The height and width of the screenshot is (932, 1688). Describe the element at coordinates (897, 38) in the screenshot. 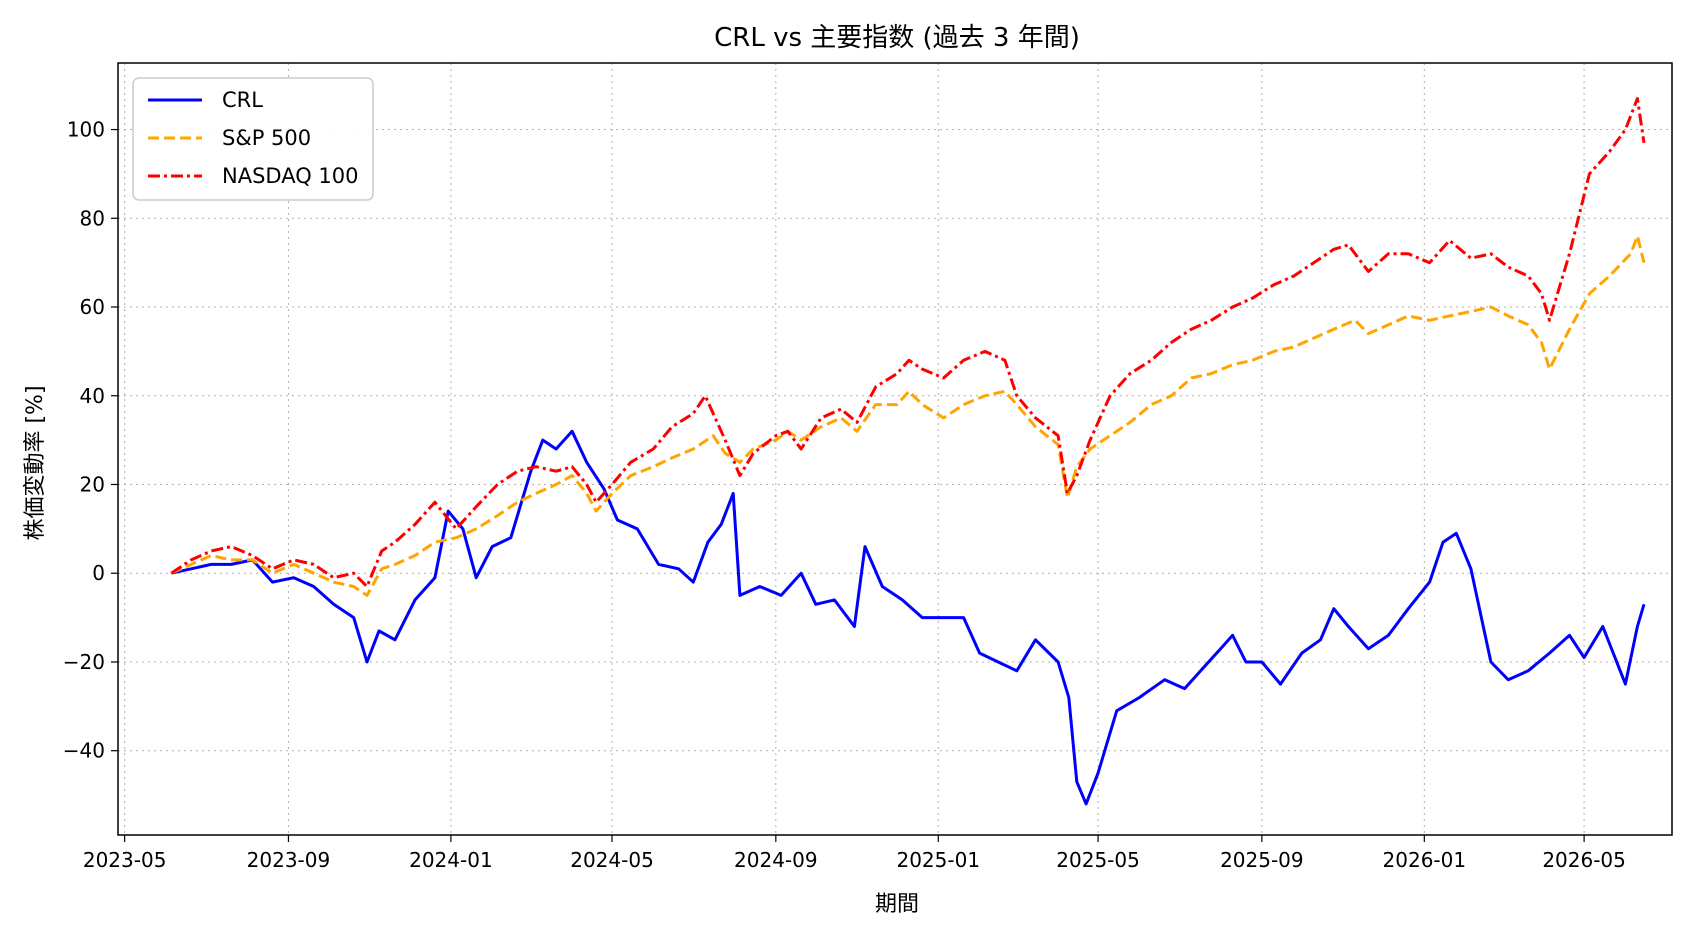

I see `chart-title: CRL vs 主要指数 (過去 3 年間)` at that location.